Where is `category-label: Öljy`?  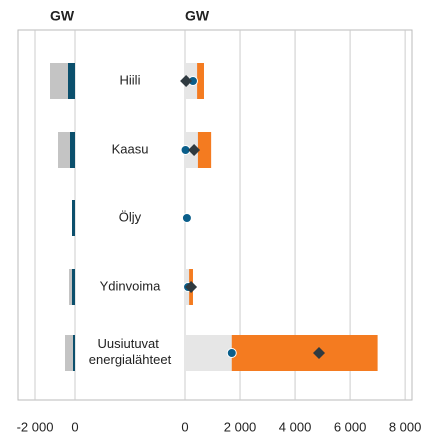 category-label: Öljy is located at coordinates (130, 216).